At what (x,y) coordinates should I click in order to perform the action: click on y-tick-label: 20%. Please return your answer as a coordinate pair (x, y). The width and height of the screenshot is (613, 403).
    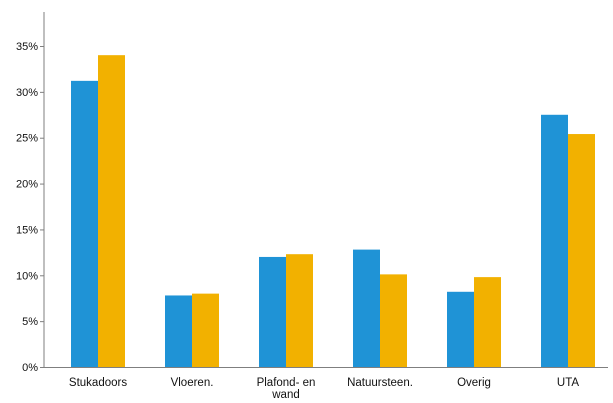
    Looking at the image, I should click on (27, 185).